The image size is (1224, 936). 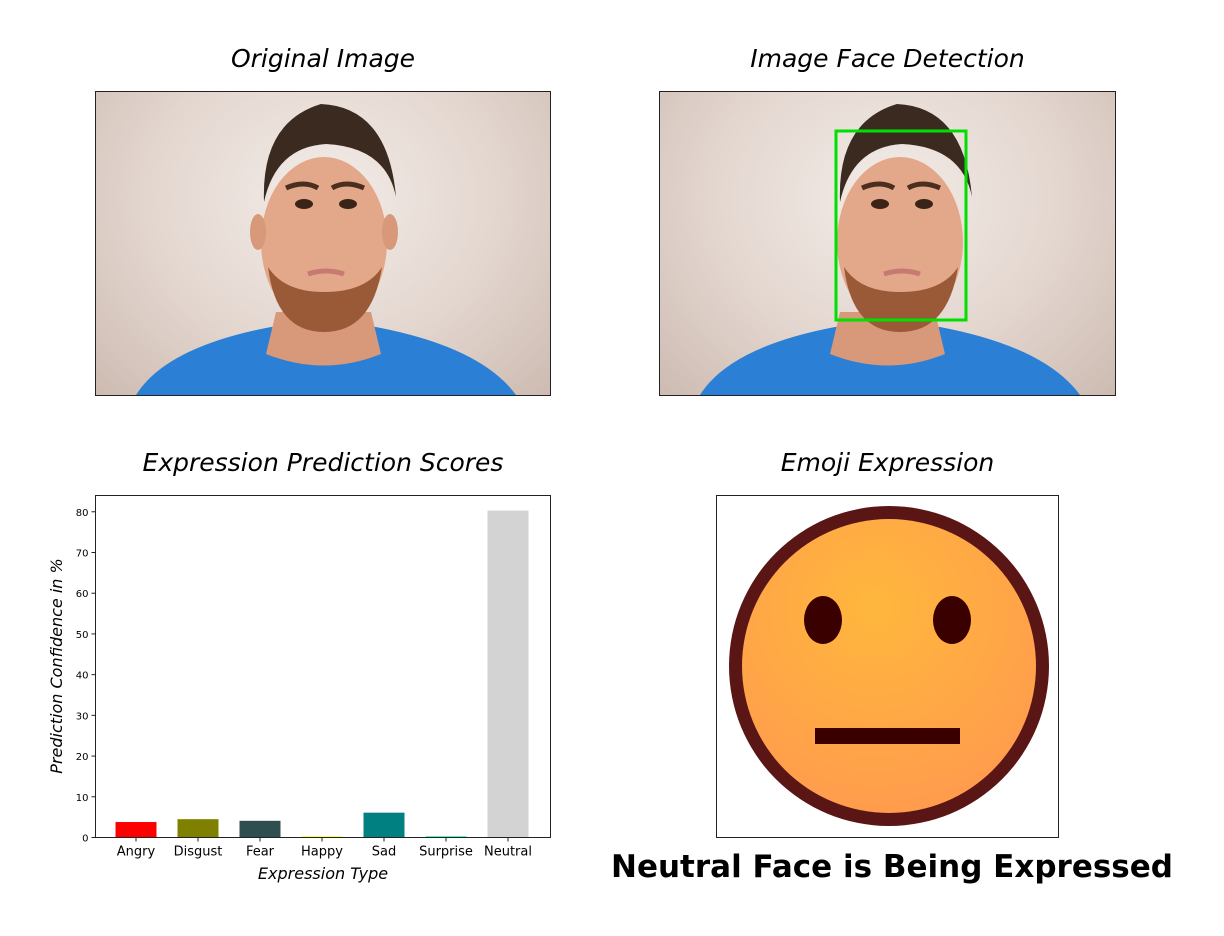 I want to click on y-tick-label: 30, so click(x=82, y=716).